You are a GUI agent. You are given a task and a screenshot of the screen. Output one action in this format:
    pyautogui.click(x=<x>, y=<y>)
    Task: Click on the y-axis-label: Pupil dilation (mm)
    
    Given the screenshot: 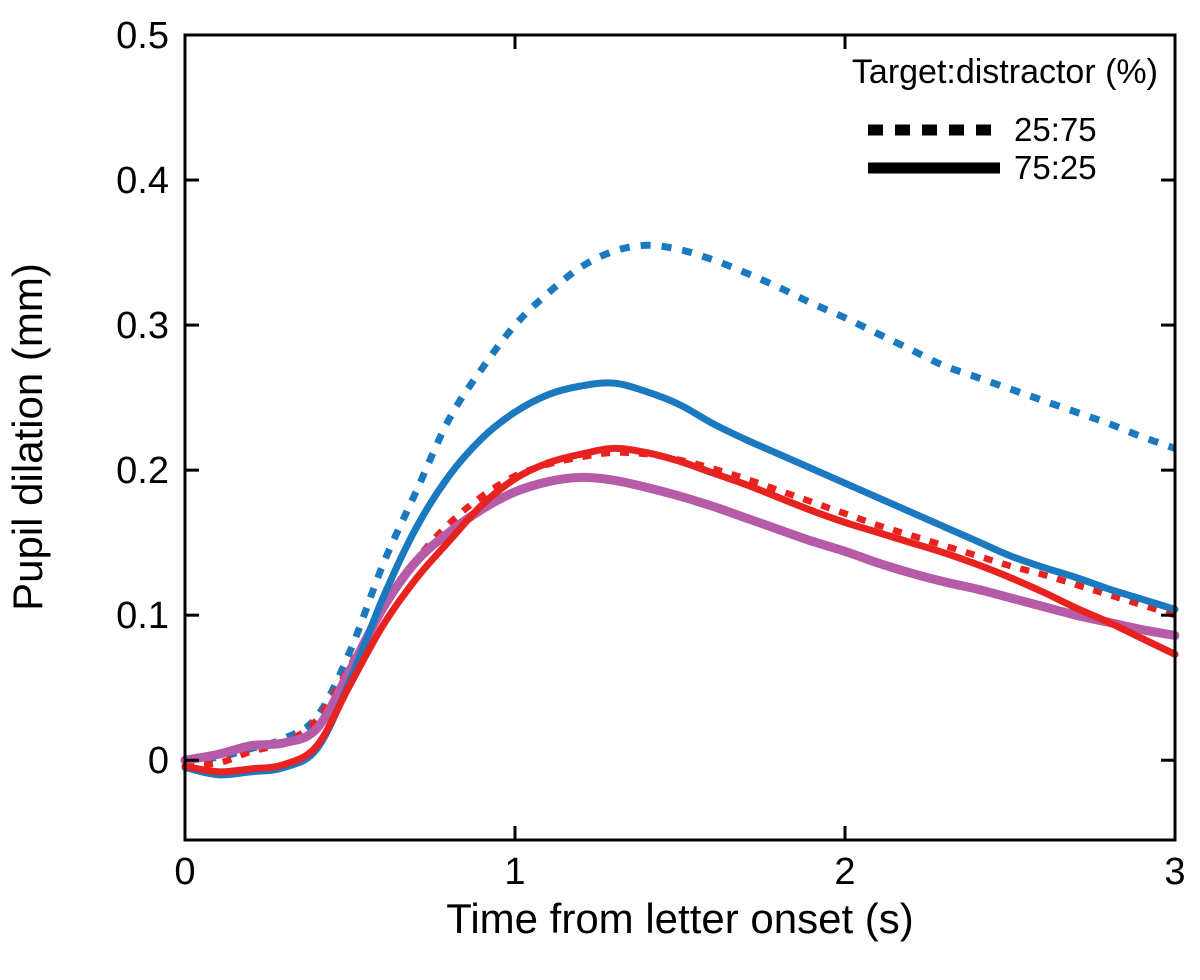 What is the action you would take?
    pyautogui.click(x=27, y=437)
    